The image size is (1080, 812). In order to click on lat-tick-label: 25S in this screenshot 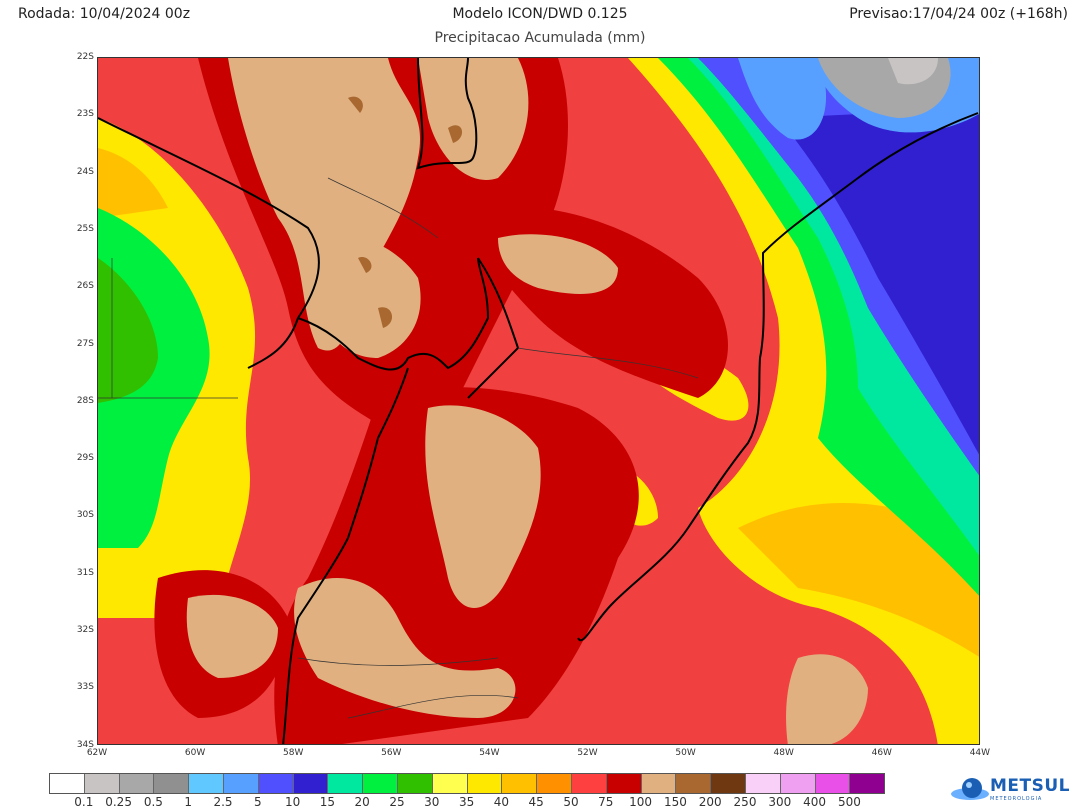, I will do `click(85, 228)`.